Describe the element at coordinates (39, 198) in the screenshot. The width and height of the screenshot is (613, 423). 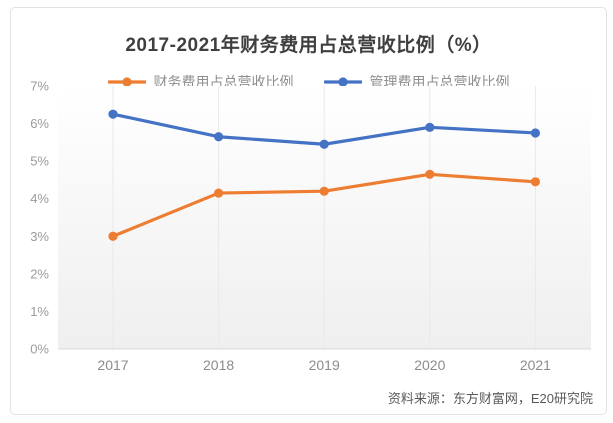
I see `y-tick-label: 4%` at that location.